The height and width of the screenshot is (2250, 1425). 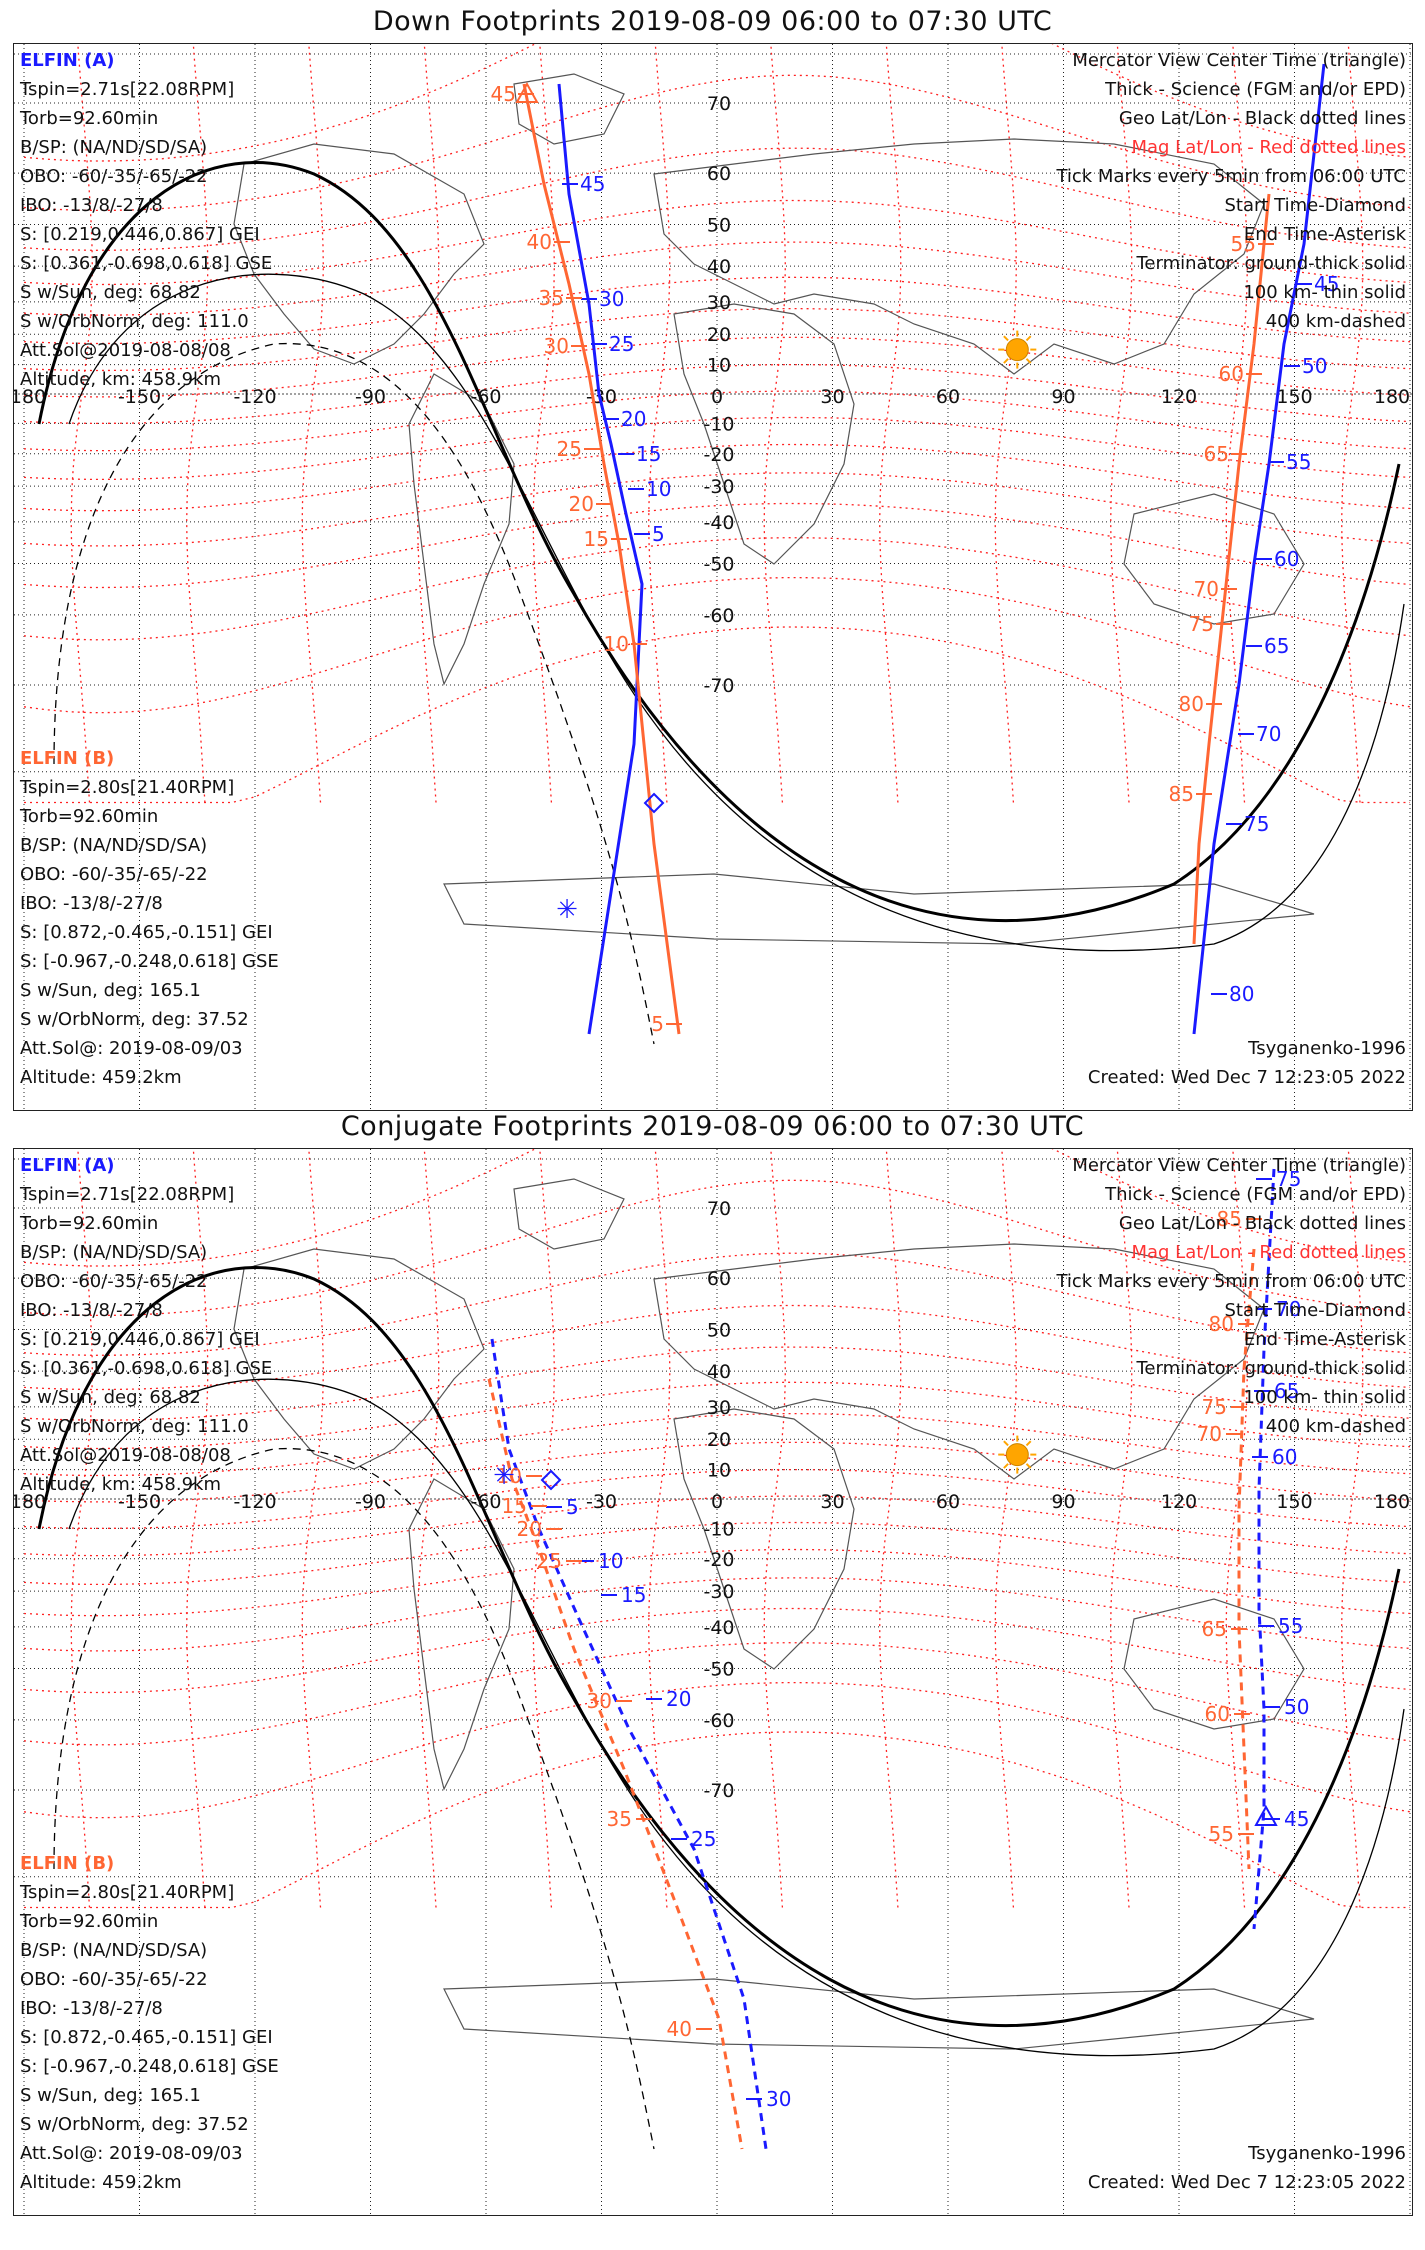 I want to click on elfin-b-tick-label: 35, so click(x=551, y=298).